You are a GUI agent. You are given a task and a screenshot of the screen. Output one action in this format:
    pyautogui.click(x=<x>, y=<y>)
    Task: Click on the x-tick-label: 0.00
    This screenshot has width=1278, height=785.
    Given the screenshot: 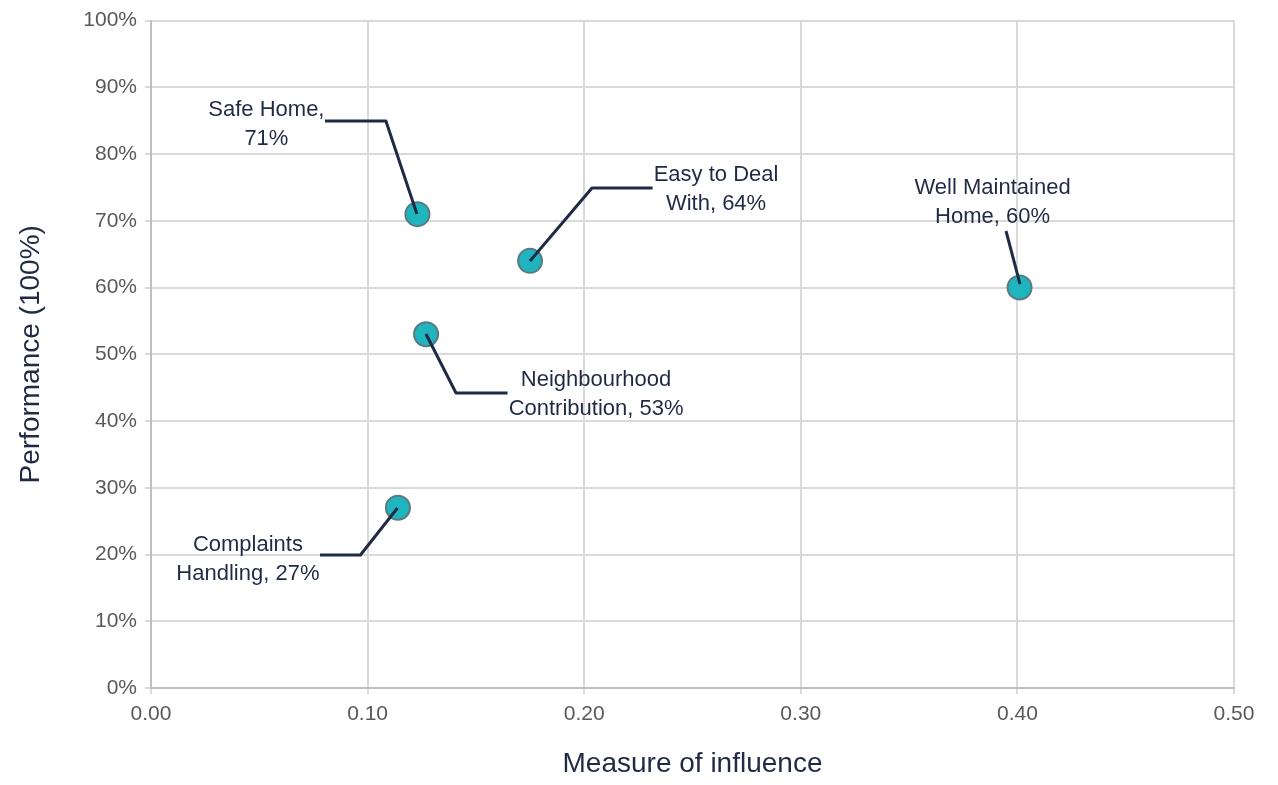 What is the action you would take?
    pyautogui.click(x=151, y=713)
    